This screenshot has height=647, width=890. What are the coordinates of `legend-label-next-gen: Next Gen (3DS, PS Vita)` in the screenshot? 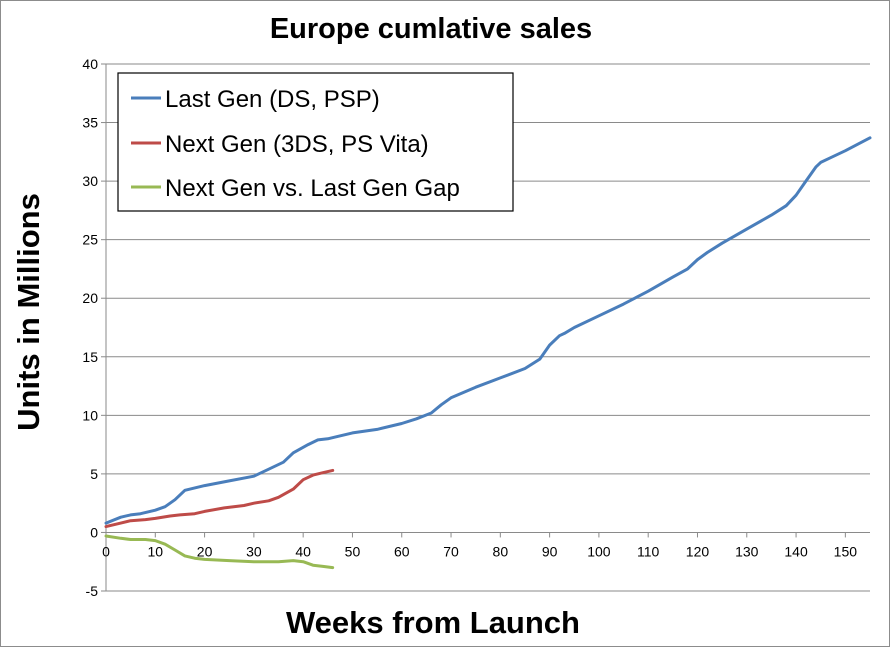 It's located at (297, 144).